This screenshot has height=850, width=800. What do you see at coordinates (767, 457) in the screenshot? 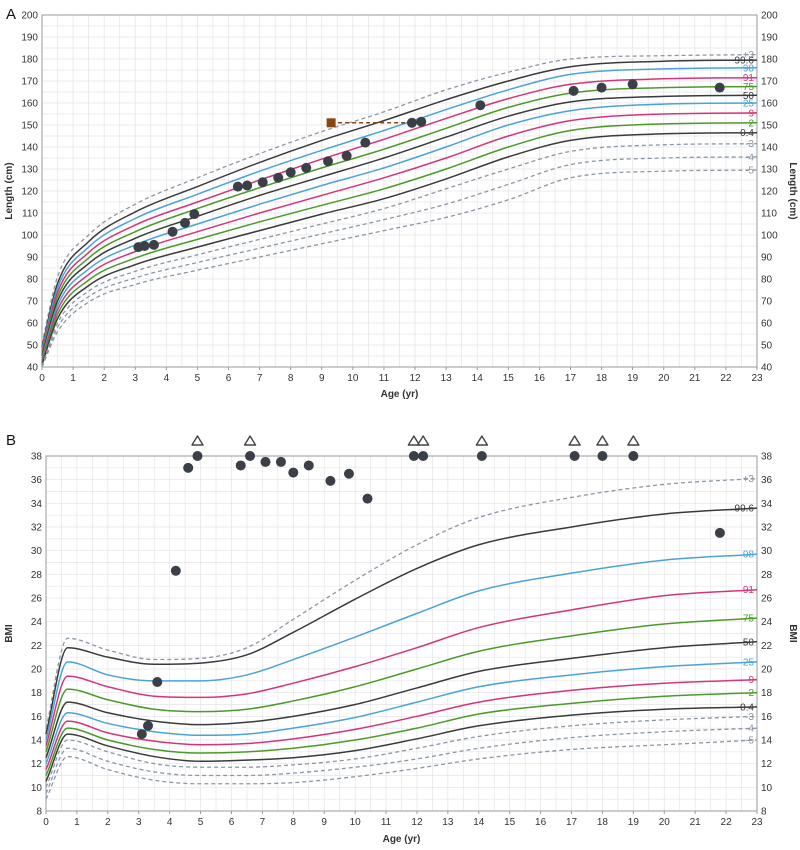
I see `y-tick-label-right: 38` at bounding box center [767, 457].